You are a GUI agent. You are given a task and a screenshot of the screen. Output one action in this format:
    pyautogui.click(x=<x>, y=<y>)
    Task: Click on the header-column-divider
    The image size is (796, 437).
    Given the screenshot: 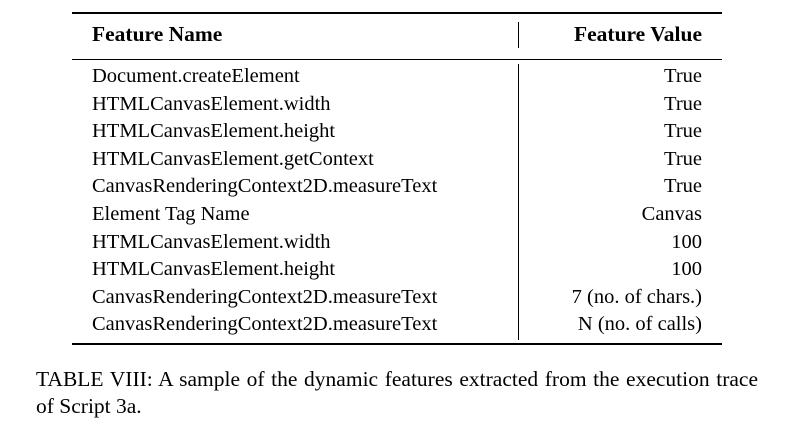 What is the action you would take?
    pyautogui.click(x=519, y=35)
    